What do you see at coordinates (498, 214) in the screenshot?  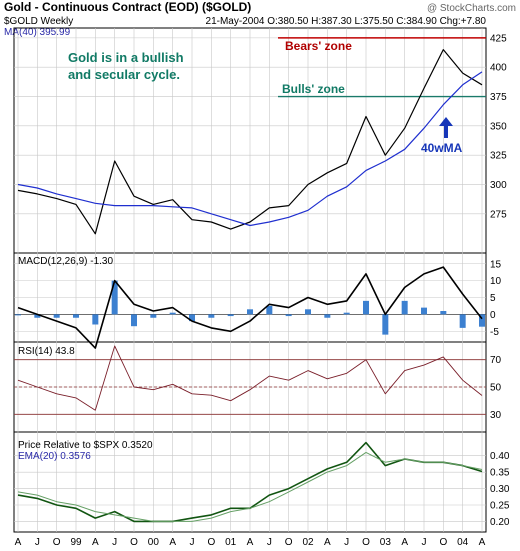 I see `y-tick-label: 275` at bounding box center [498, 214].